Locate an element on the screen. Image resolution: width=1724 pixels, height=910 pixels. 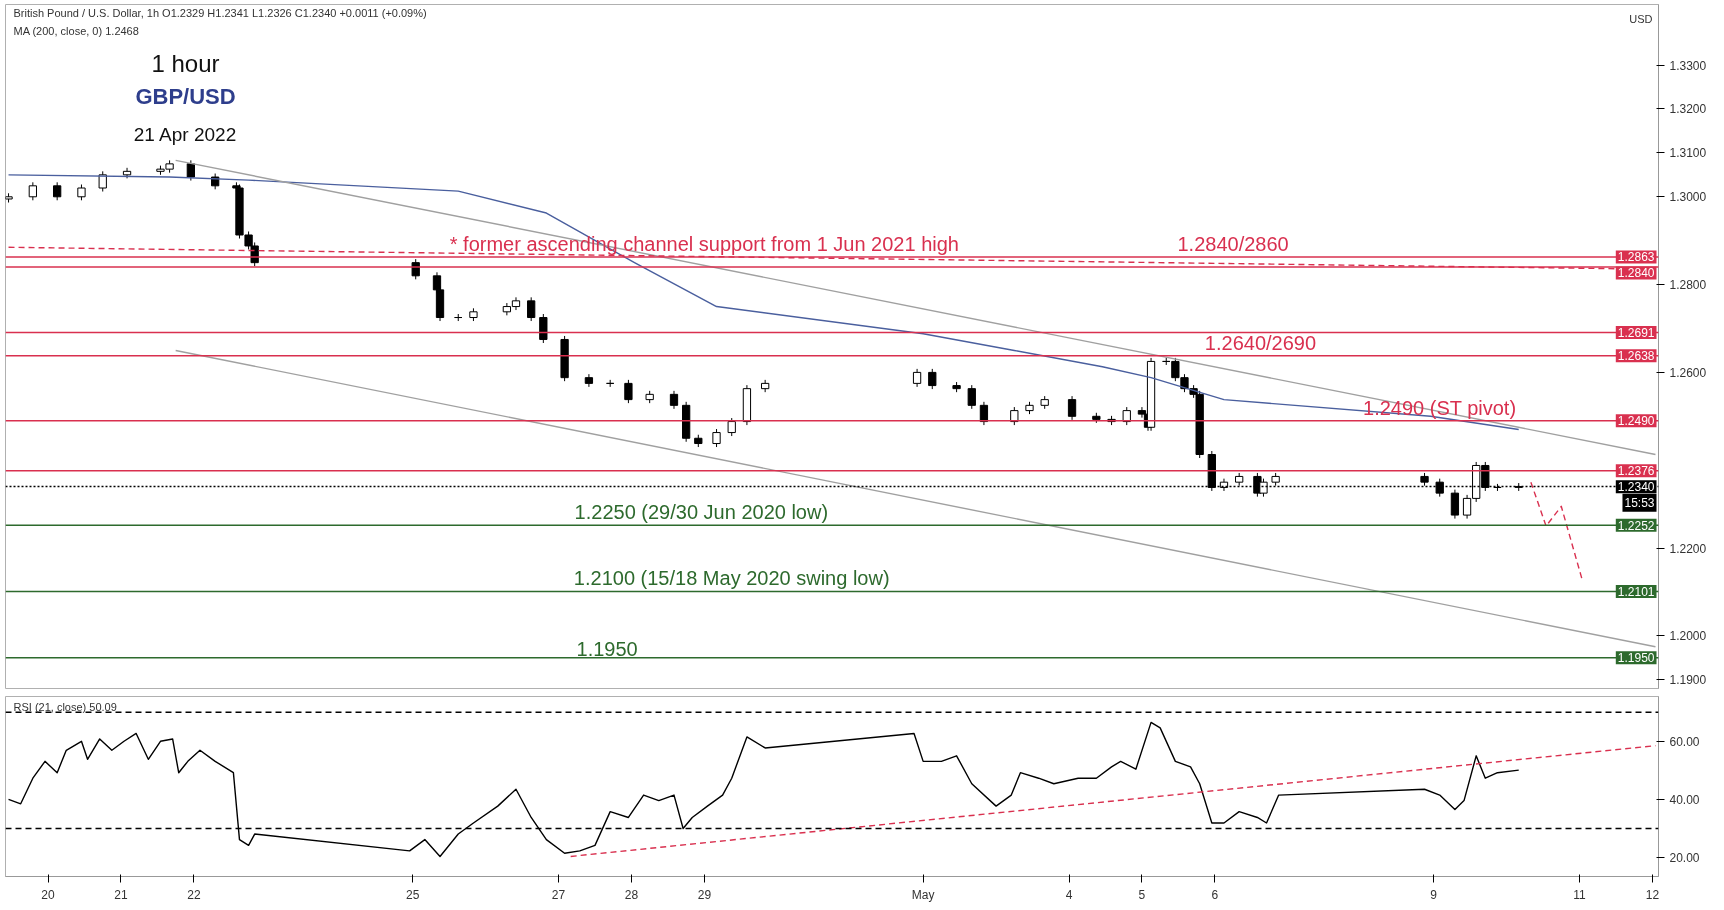
y-tick-label: 1.1900 is located at coordinates (1688, 680).